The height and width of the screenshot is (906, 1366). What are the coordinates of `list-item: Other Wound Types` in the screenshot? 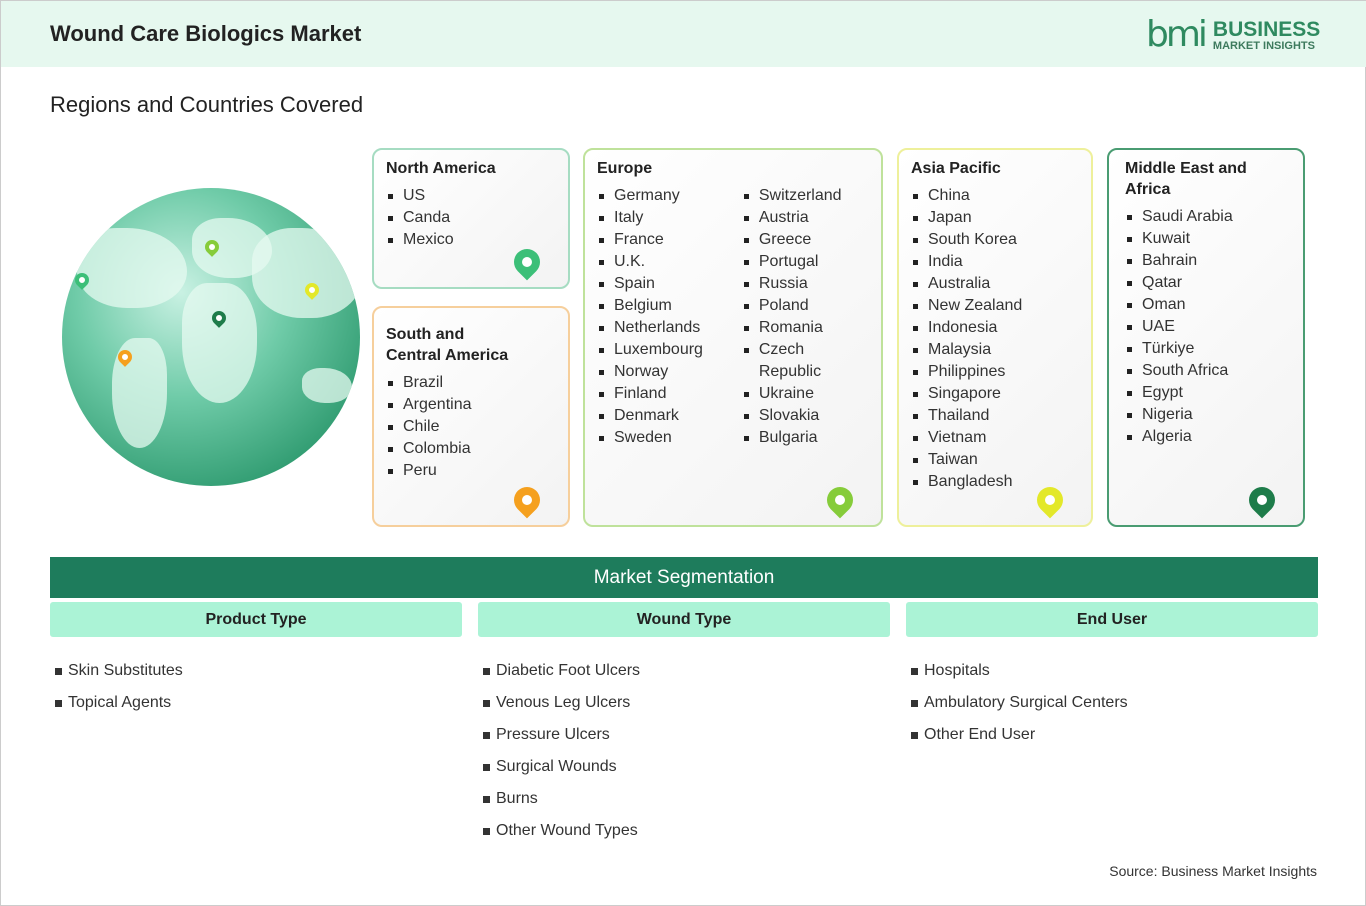 It's located at (561, 831).